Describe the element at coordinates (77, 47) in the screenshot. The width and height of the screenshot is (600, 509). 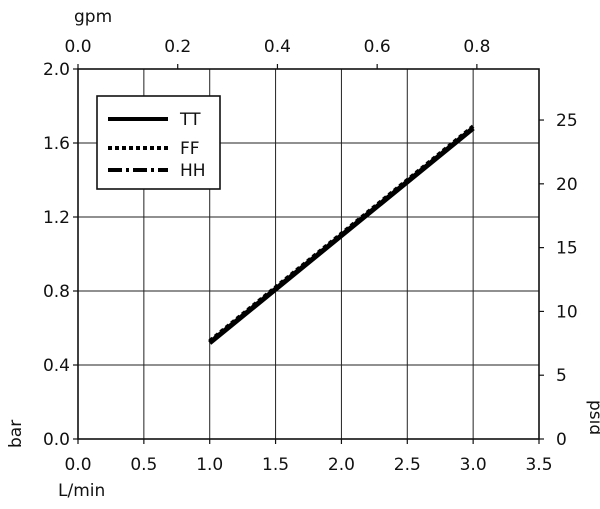
I see `x2-tick-label: 0.0` at that location.